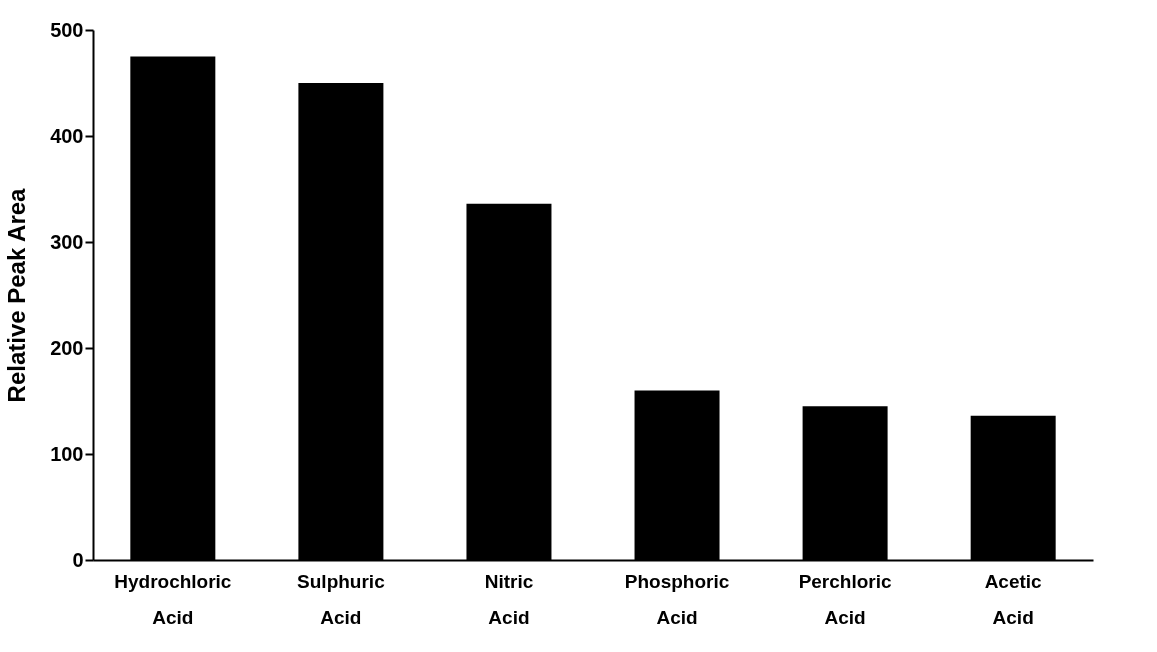 The height and width of the screenshot is (652, 1157). I want to click on y-tick-label: 400, so click(67, 135).